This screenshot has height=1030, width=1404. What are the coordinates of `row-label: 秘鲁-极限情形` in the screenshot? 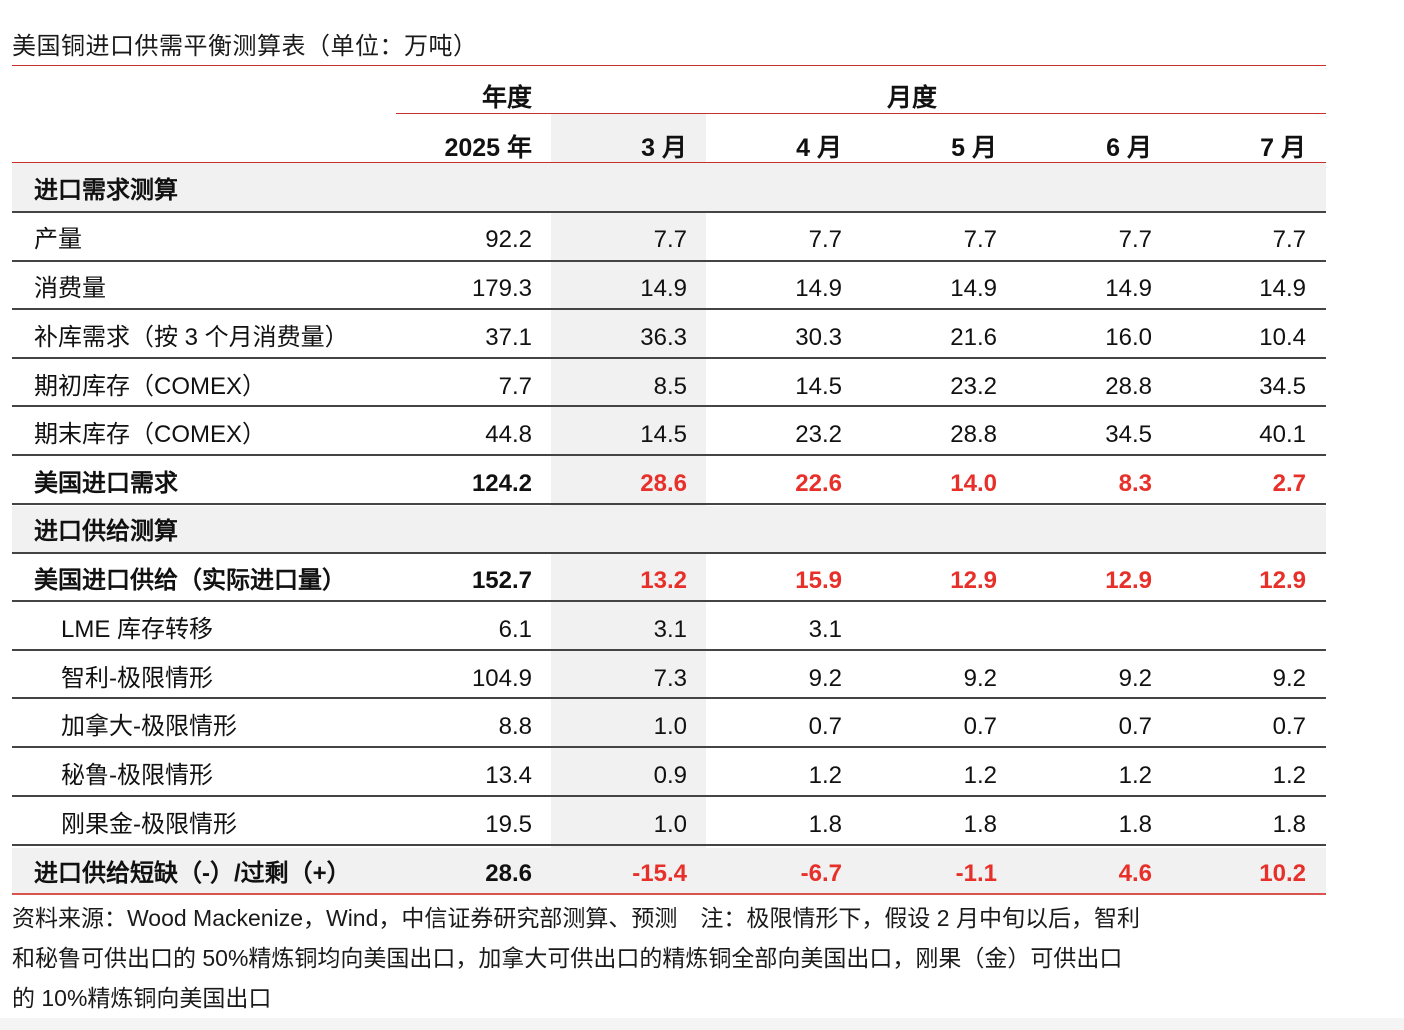 It's located at (137, 775).